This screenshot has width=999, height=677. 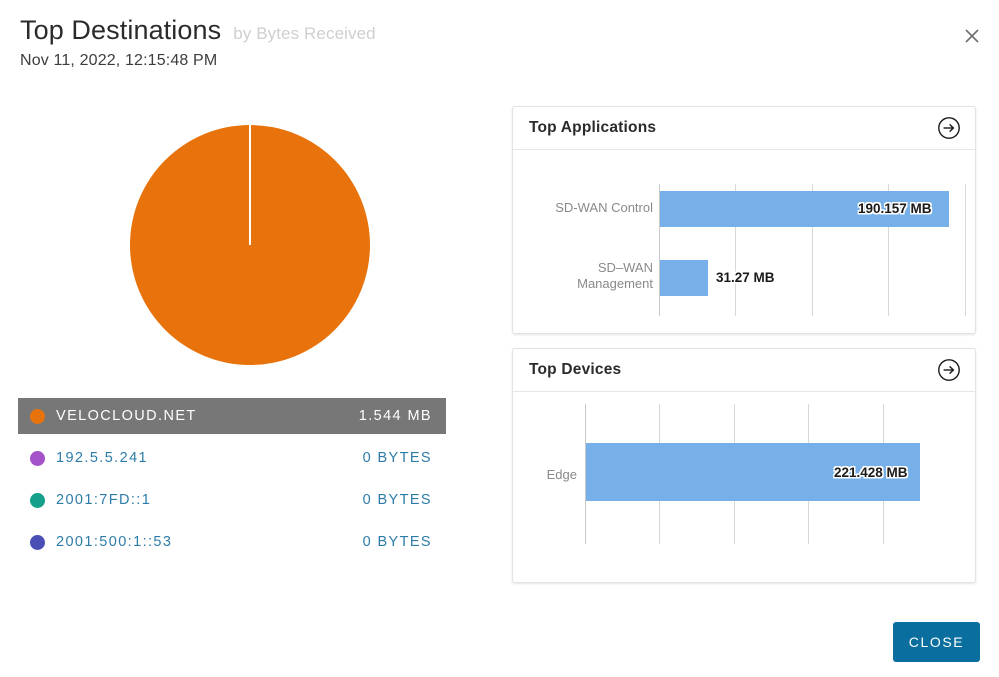 I want to click on bar-category-label-line: SD–WAN, so click(x=625, y=267).